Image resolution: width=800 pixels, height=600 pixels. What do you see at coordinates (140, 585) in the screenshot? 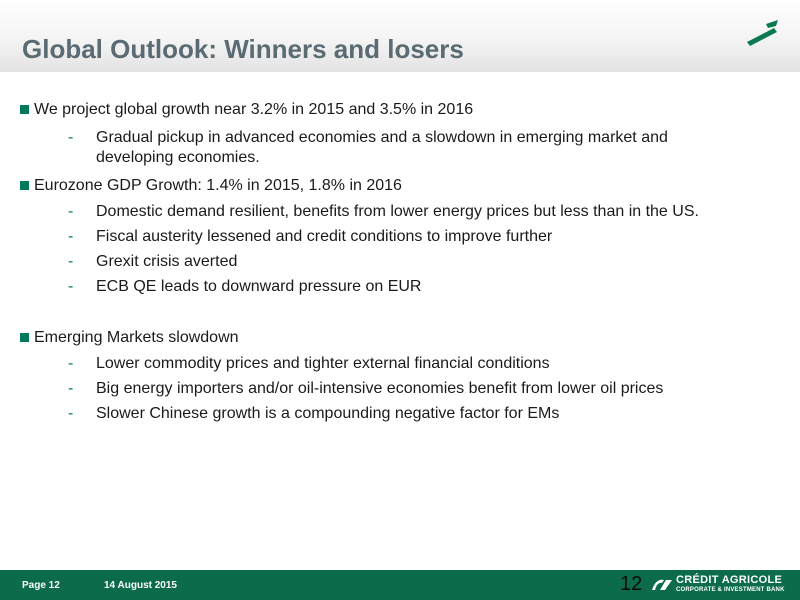
I see `footer-date: 14 August 2015` at bounding box center [140, 585].